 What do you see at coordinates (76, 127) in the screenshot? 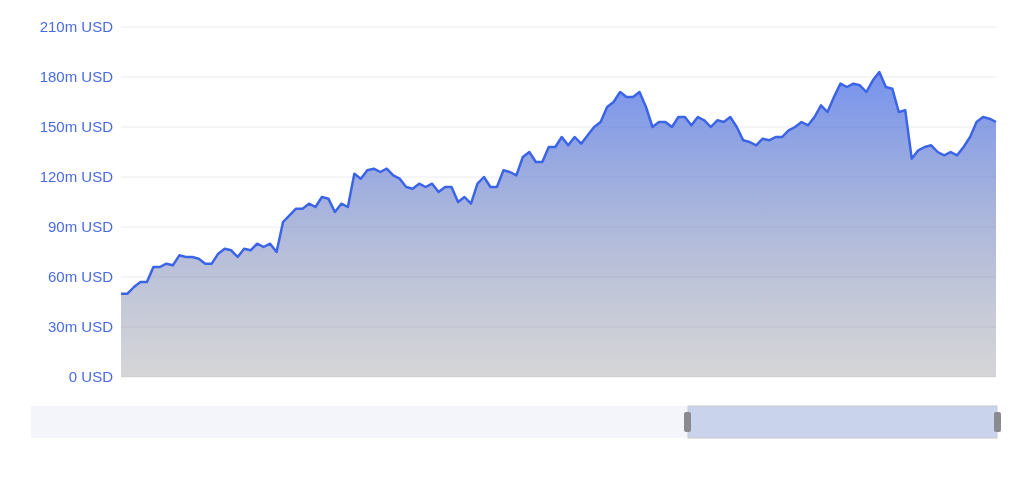
I see `y-tick-label: 150m USD` at bounding box center [76, 127].